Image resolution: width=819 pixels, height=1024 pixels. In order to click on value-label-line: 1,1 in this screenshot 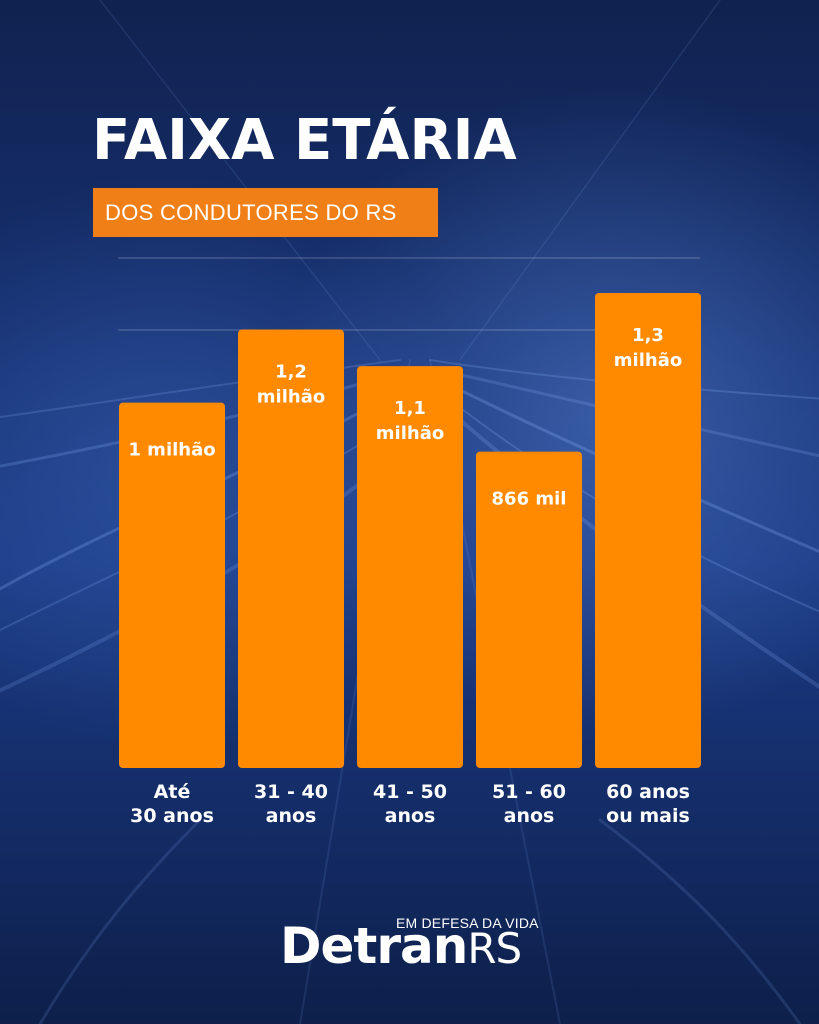, I will do `click(410, 408)`.